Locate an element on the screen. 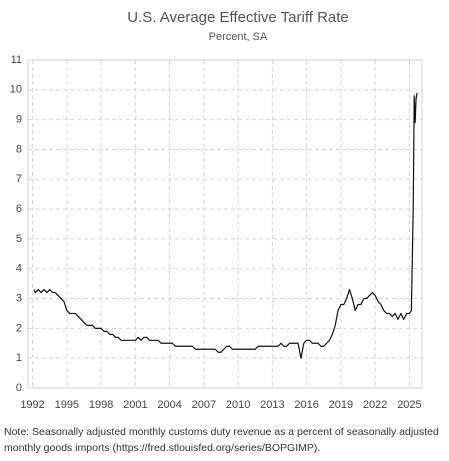 This screenshot has width=449, height=461. y-tick-label: 1 is located at coordinates (19, 358).